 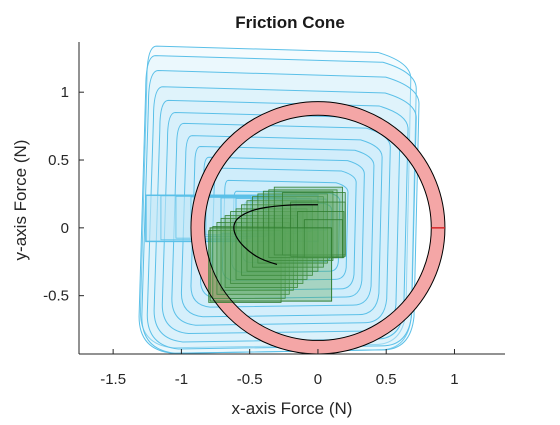 What do you see at coordinates (56, 296) in the screenshot?
I see `y-tick-label: -0.5` at bounding box center [56, 296].